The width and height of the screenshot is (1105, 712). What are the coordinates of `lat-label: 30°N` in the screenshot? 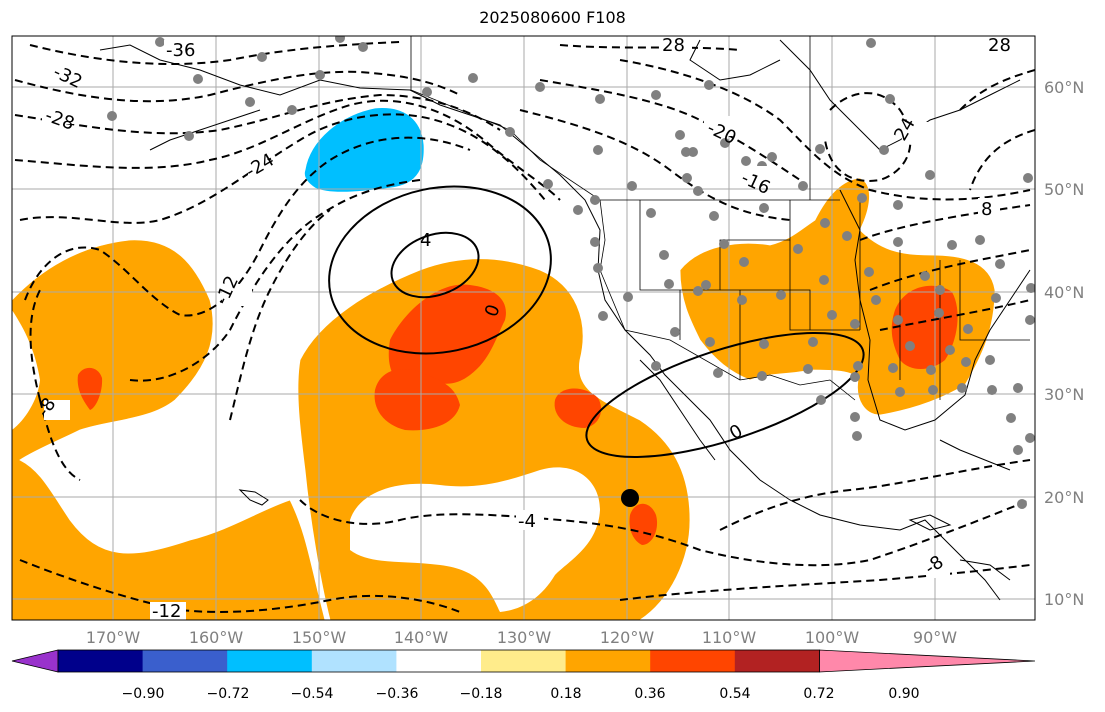 It's located at (1064, 394).